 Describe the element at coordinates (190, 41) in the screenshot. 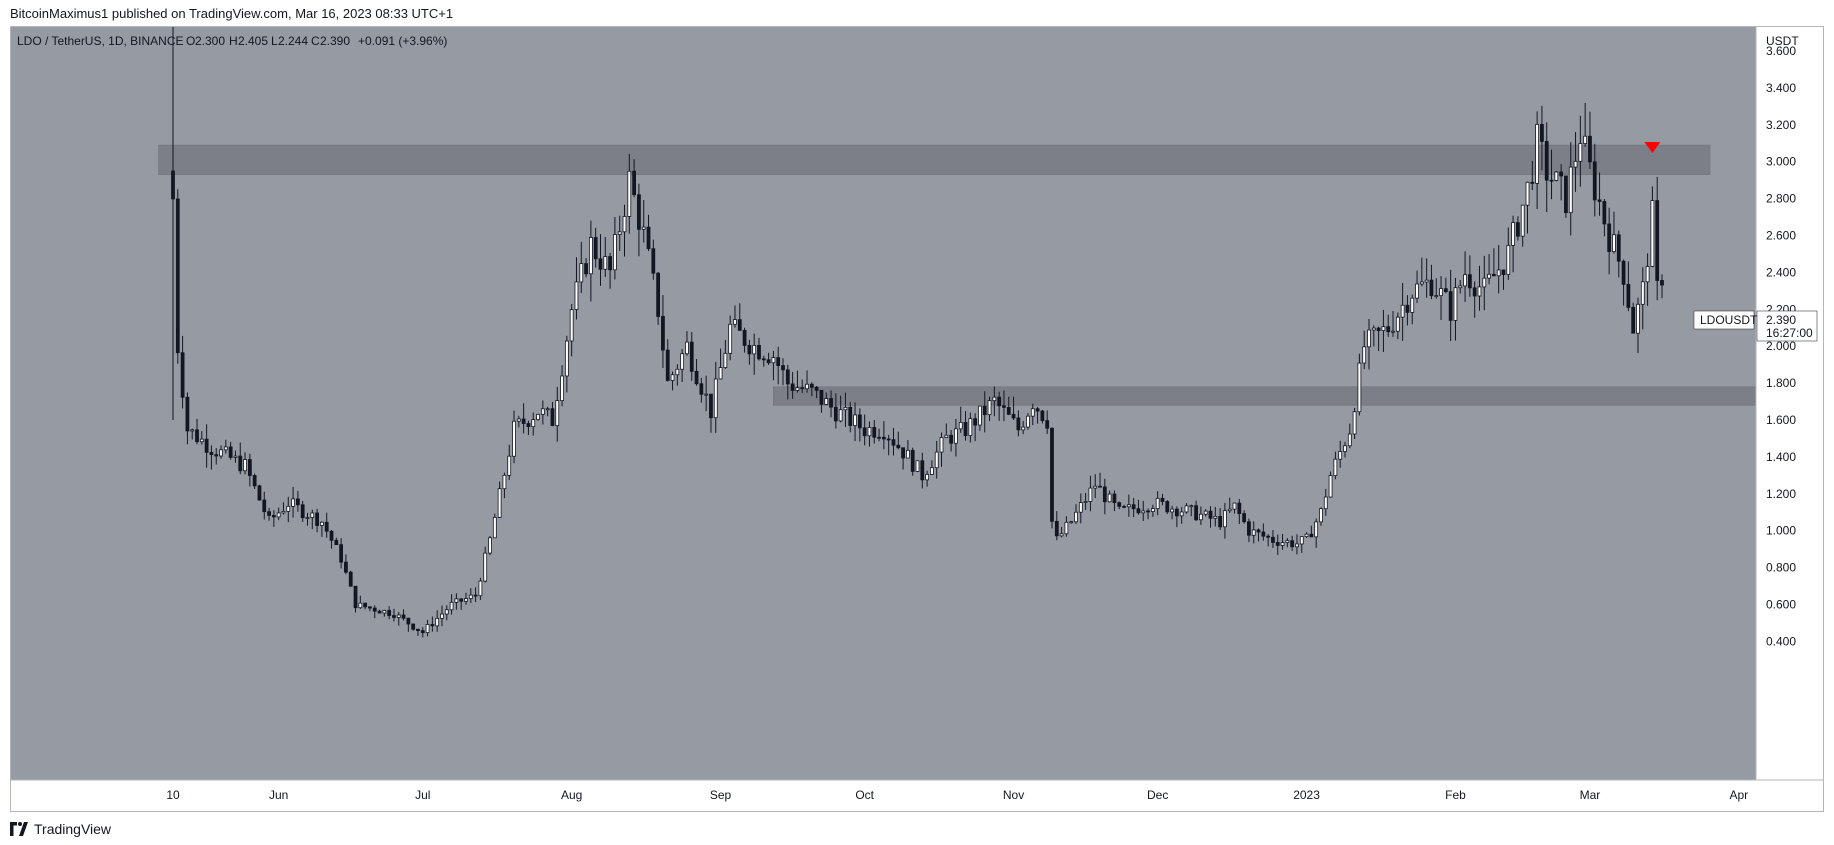

I see `legend-open-key: O` at that location.